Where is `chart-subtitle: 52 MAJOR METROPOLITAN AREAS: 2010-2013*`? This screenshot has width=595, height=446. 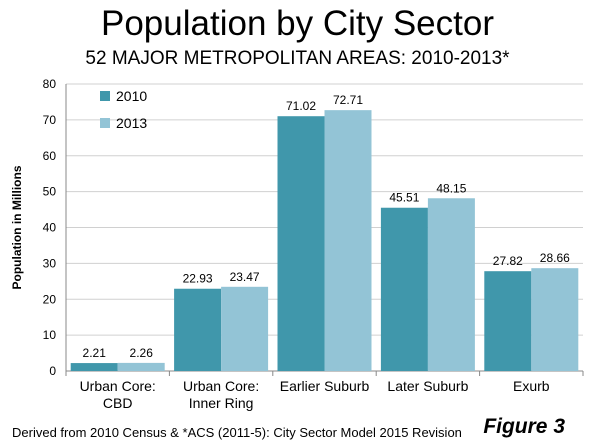
chart-subtitle: 52 MAJOR METROPOLITAN AREAS: 2010-2013* is located at coordinates (297, 58).